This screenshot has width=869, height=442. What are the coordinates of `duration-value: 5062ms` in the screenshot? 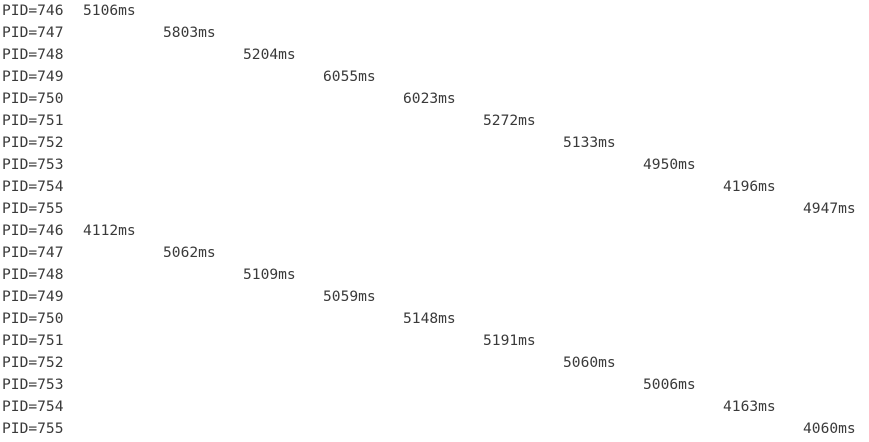 It's located at (189, 252).